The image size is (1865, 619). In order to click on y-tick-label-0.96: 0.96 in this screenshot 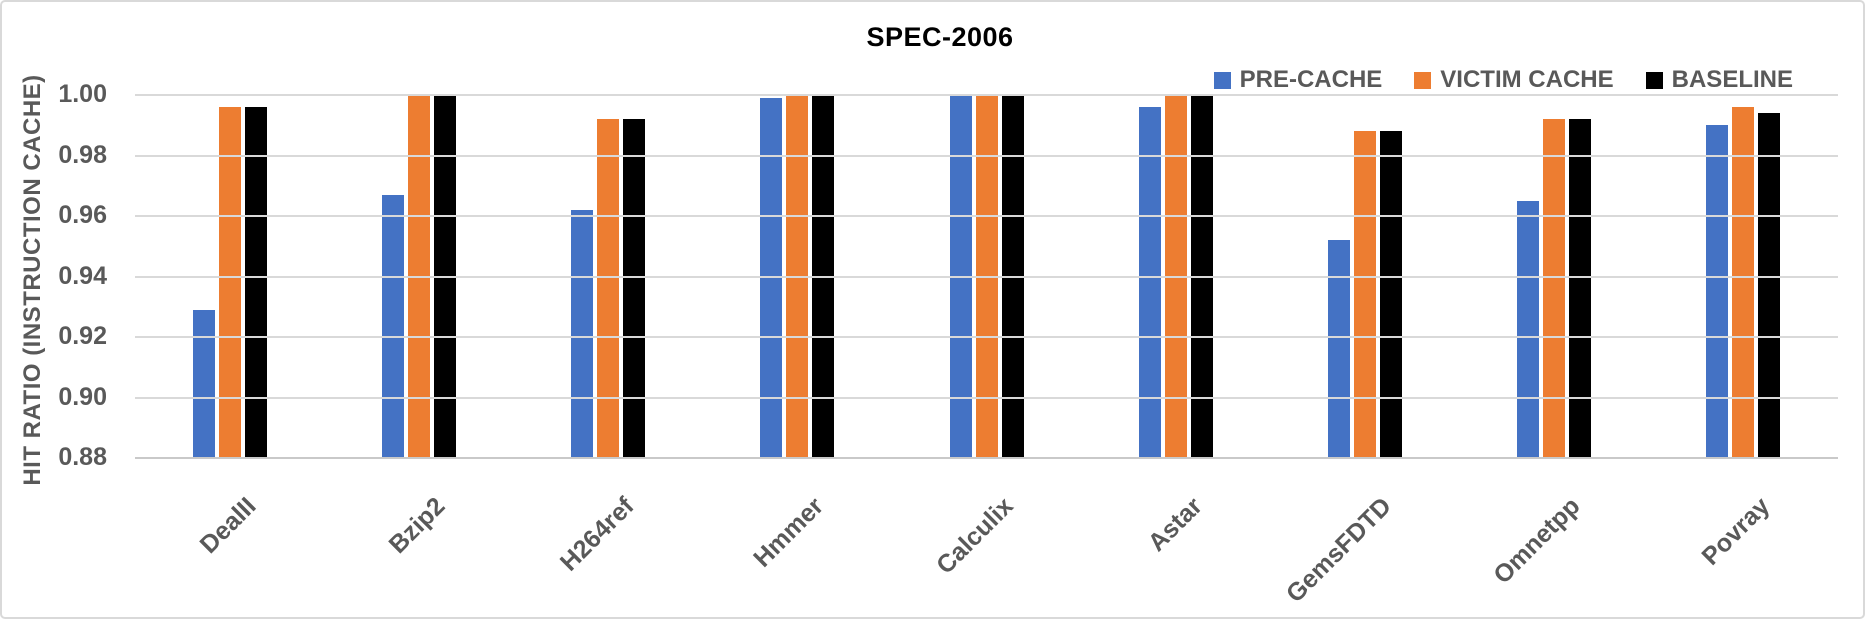, I will do `click(82, 215)`.